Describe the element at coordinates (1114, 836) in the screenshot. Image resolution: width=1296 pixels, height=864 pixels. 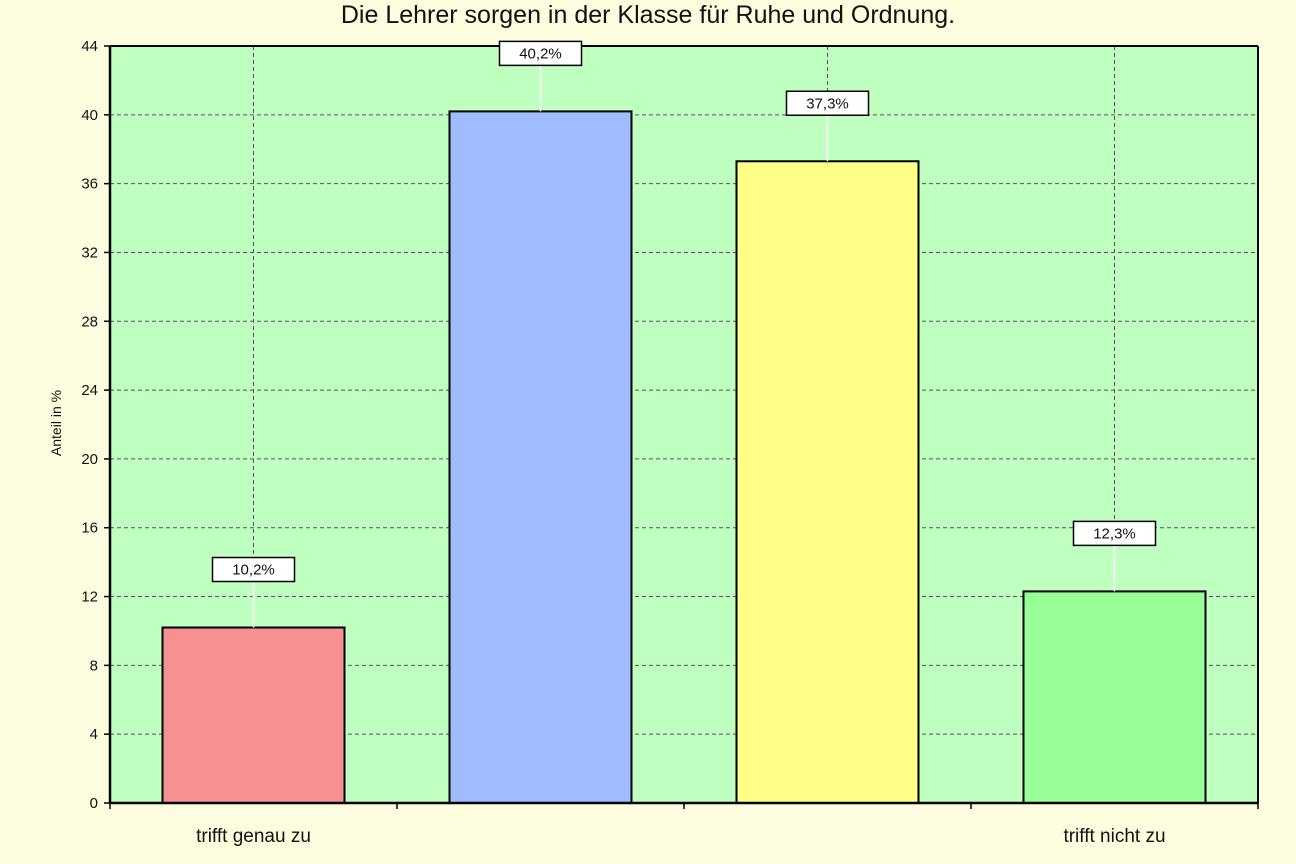
I see `x-tick-label: trifft nicht zu` at that location.